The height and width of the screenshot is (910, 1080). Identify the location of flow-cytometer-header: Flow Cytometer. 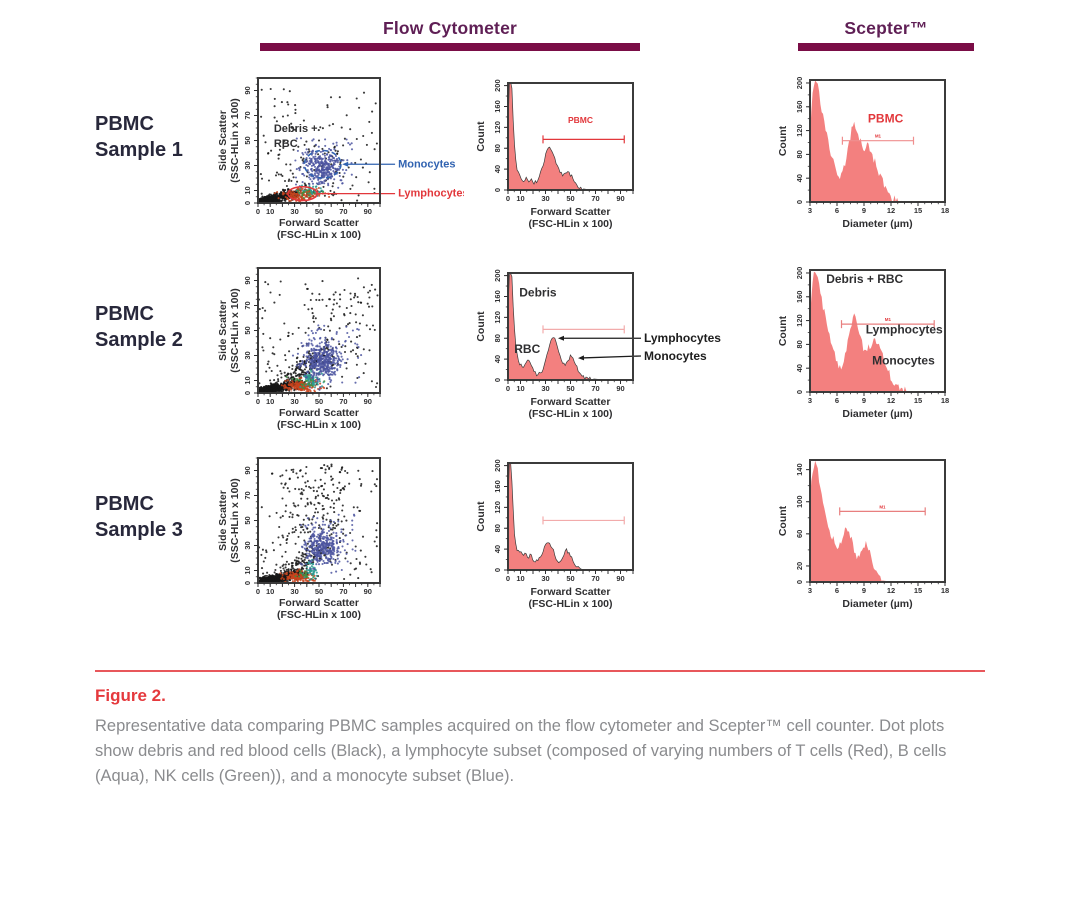
(450, 34).